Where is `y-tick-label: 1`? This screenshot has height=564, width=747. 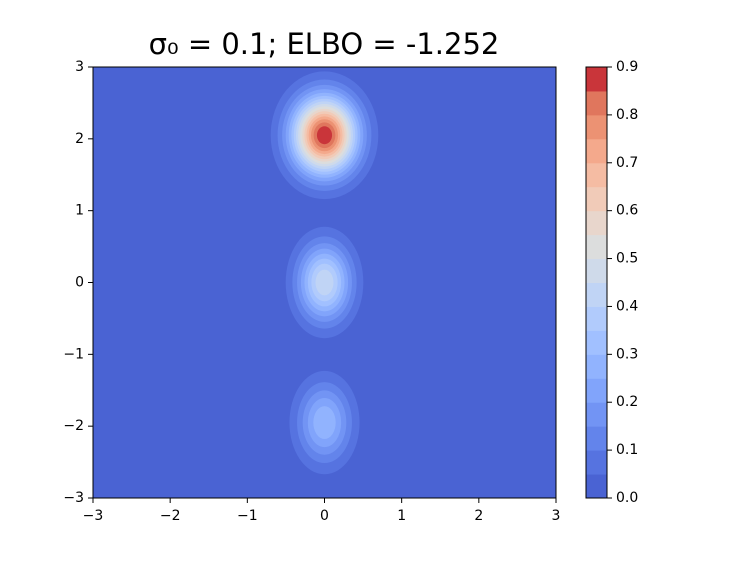
y-tick-label: 1 is located at coordinates (79, 211).